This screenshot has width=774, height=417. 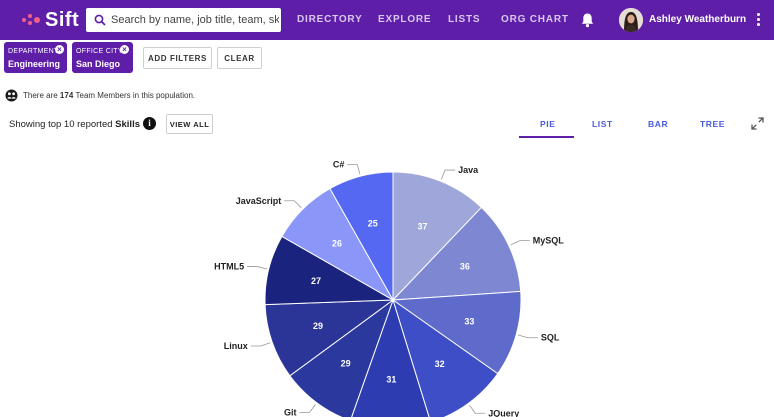 I want to click on nav-org-chart: ORG CHART, so click(x=535, y=19).